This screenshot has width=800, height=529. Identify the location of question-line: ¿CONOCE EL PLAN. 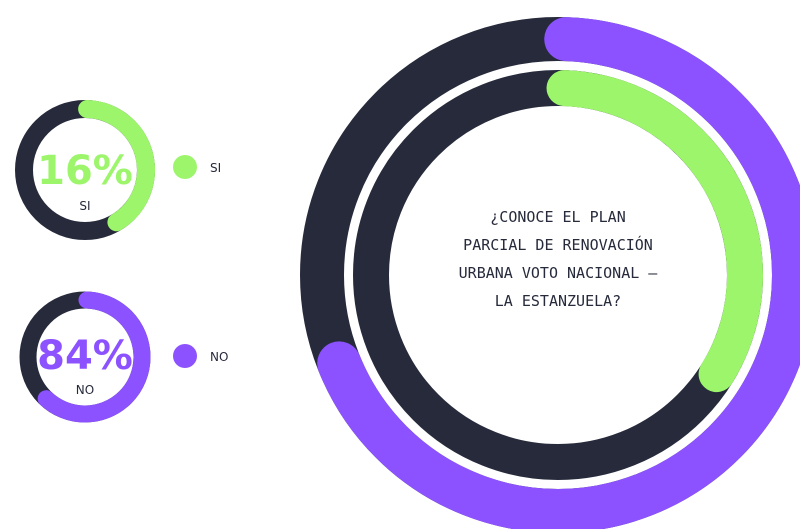
(557, 217).